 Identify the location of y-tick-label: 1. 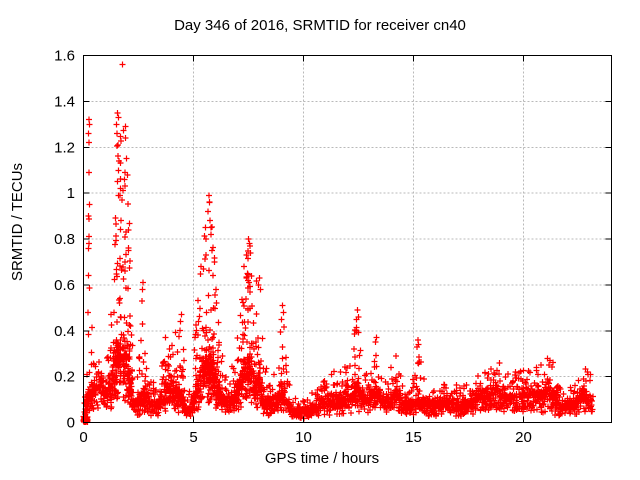
(71, 193).